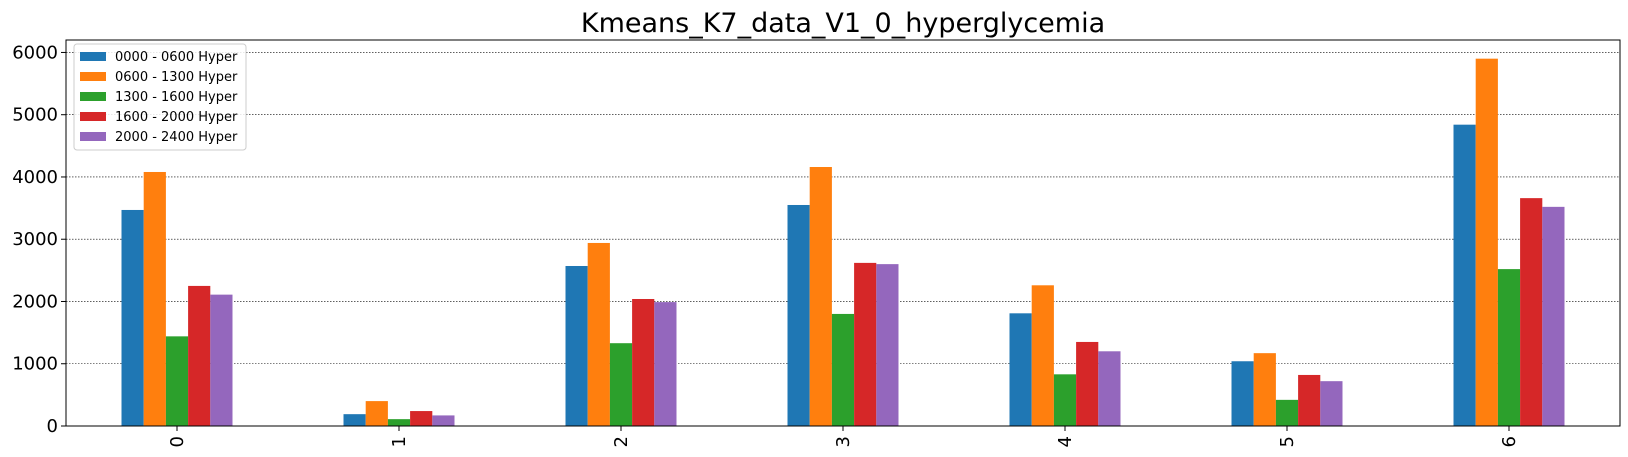 Image resolution: width=1628 pixels, height=457 pixels. What do you see at coordinates (176, 57) in the screenshot?
I see `legend-label: 0000 - 0600 Hyper` at bounding box center [176, 57].